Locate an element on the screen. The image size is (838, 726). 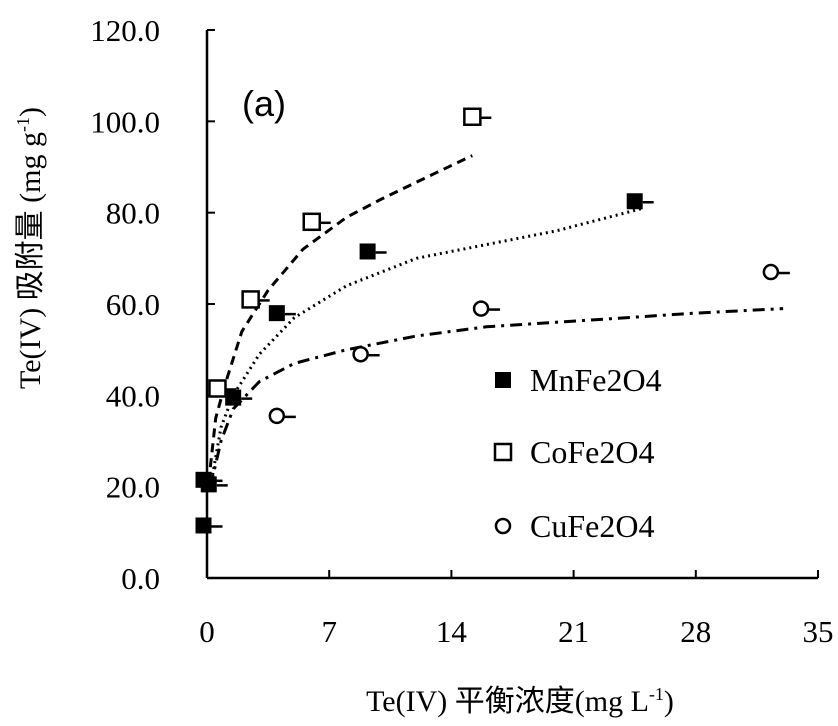
x-tick-label: 28 is located at coordinates (695, 631).